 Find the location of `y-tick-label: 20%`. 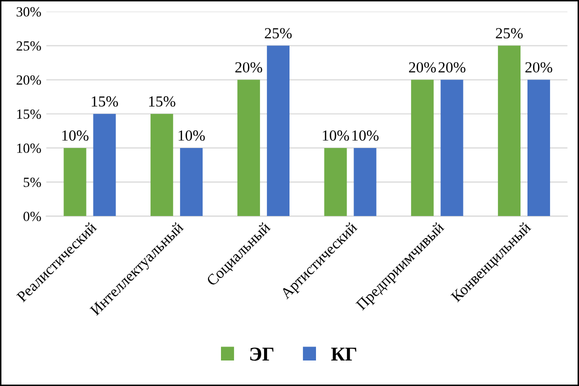

y-tick-label: 20% is located at coordinates (28, 80).